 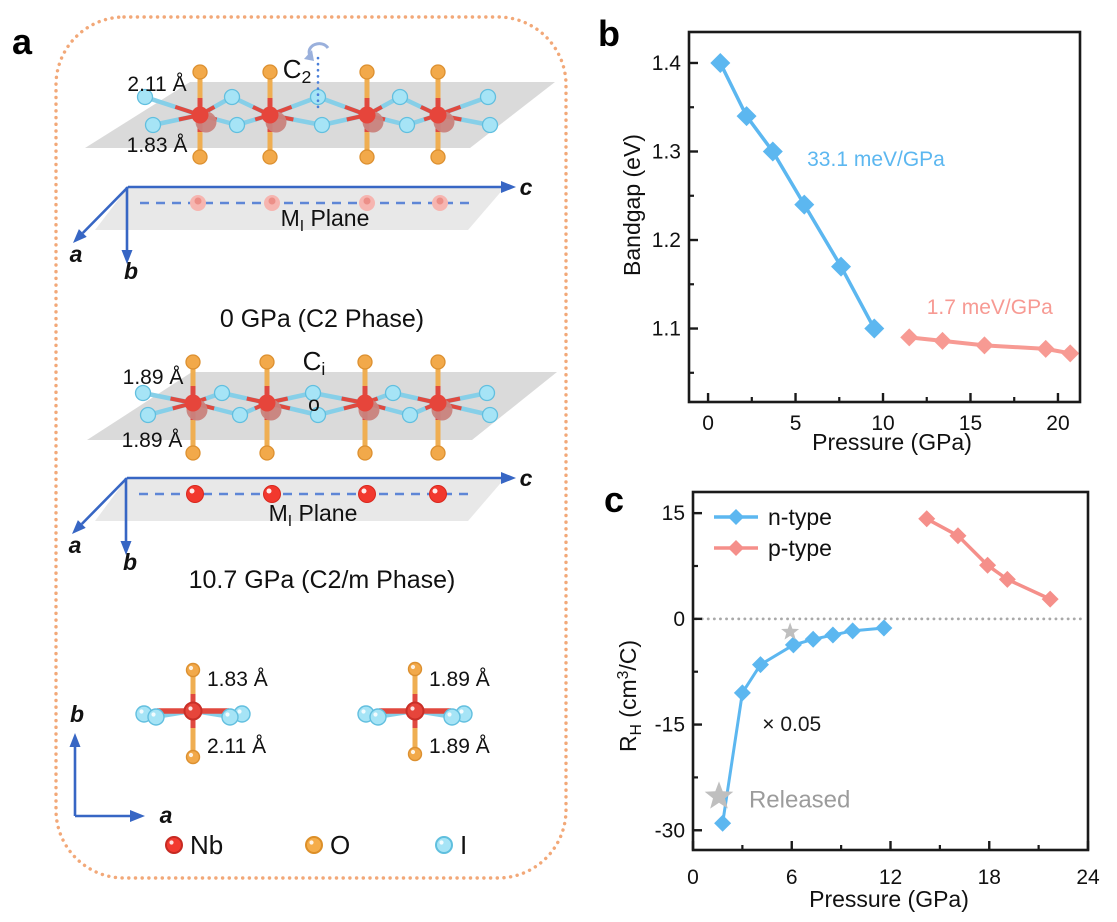 What do you see at coordinates (670, 725) in the screenshot?
I see `y-tick-label: -15` at bounding box center [670, 725].